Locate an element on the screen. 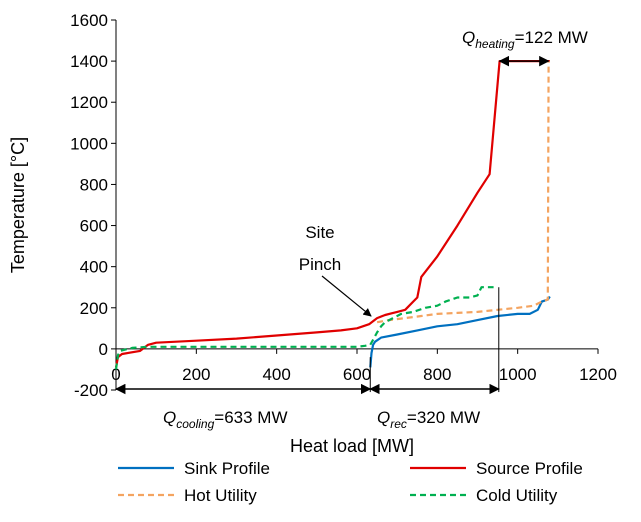 This screenshot has width=641, height=522. y-tick-label: -200 is located at coordinates (91, 390).